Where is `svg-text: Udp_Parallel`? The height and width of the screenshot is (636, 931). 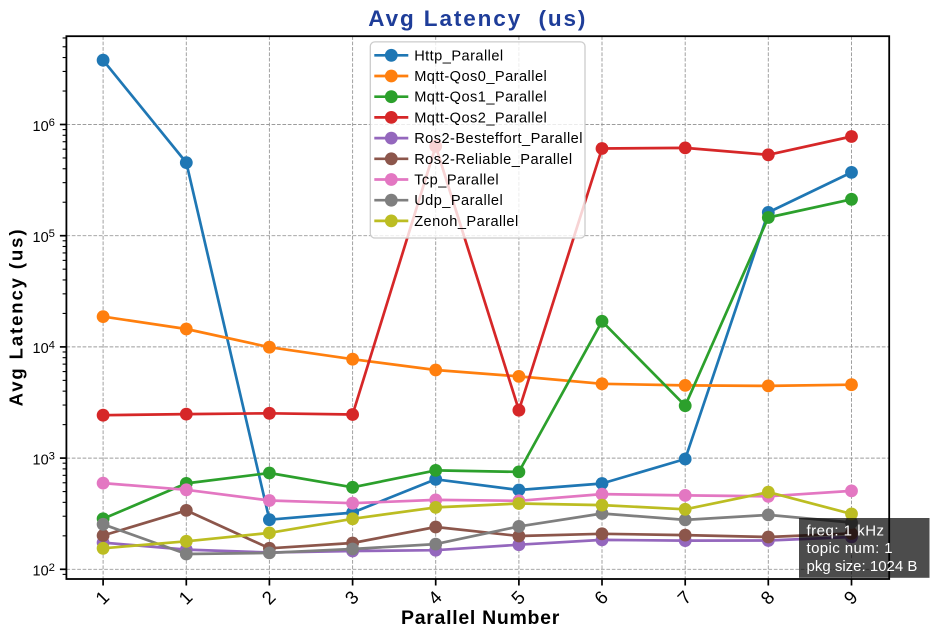
svg-text: Udp_Parallel is located at coordinates (458, 201).